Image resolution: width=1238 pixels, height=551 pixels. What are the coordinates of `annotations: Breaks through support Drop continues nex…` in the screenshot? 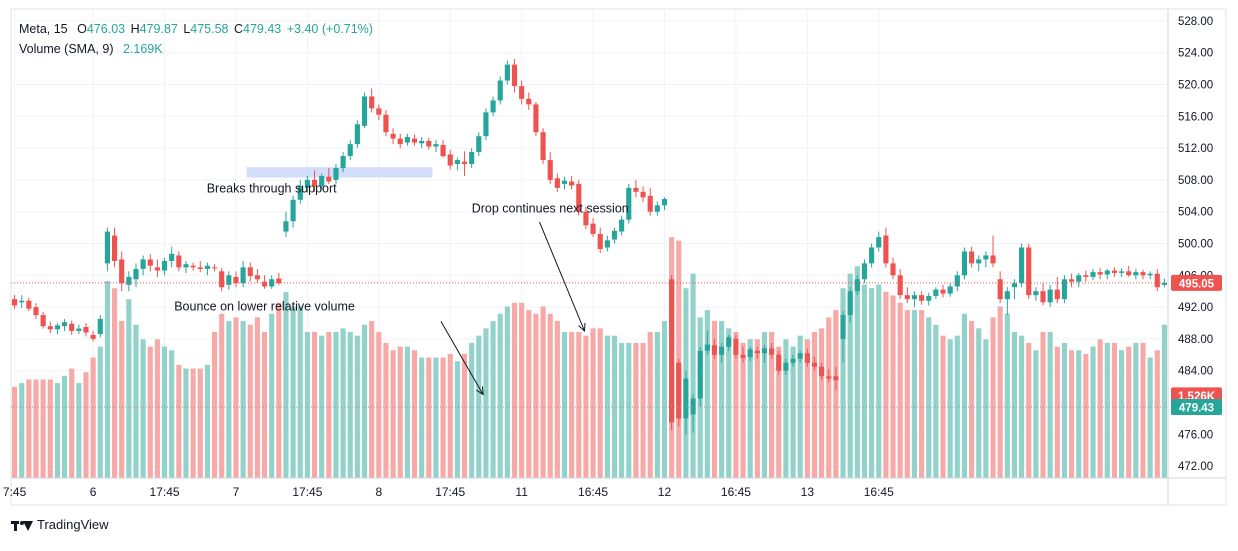 It's located at (401, 289).